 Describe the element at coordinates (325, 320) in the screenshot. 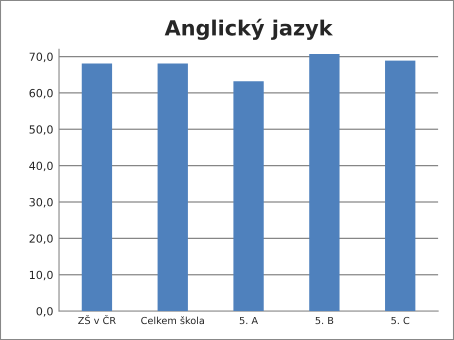

I see `x-tick-label: 5. B` at that location.